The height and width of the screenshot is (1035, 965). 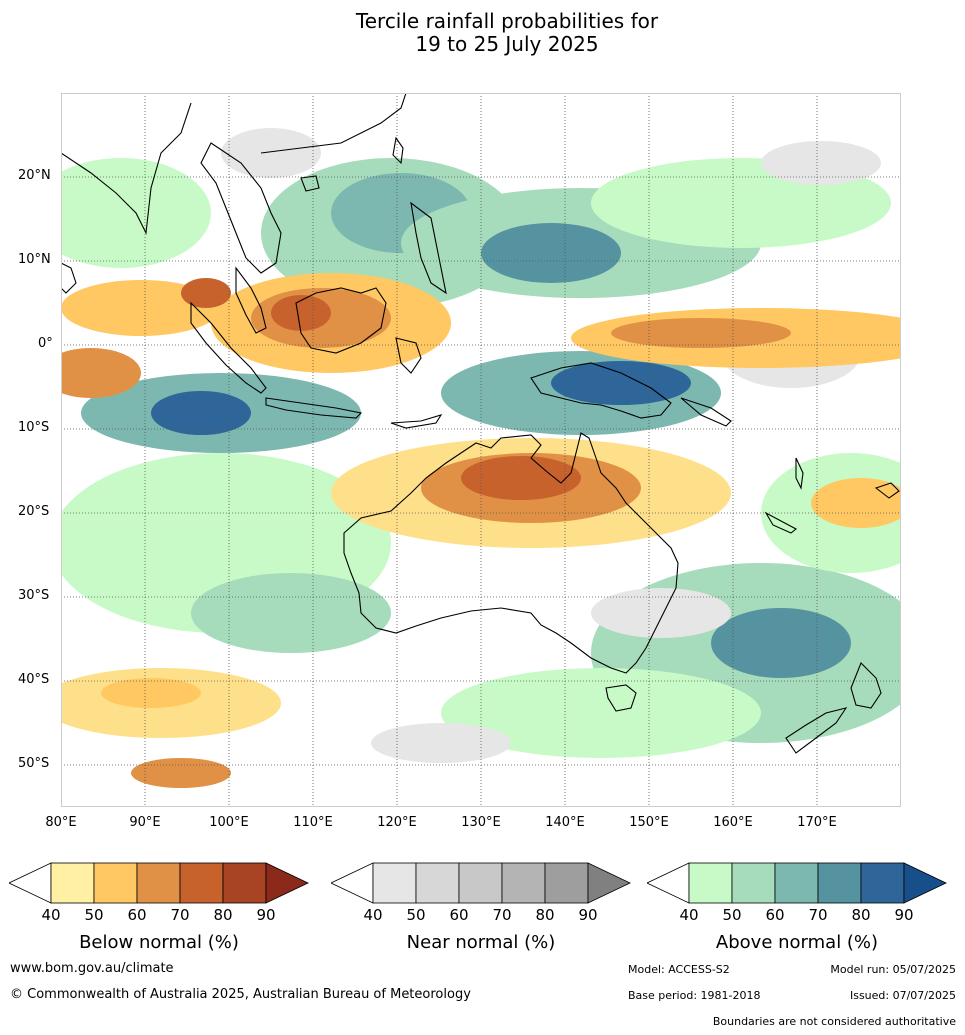 What do you see at coordinates (397, 822) in the screenshot?
I see `lon-label-120e: 120°E` at bounding box center [397, 822].